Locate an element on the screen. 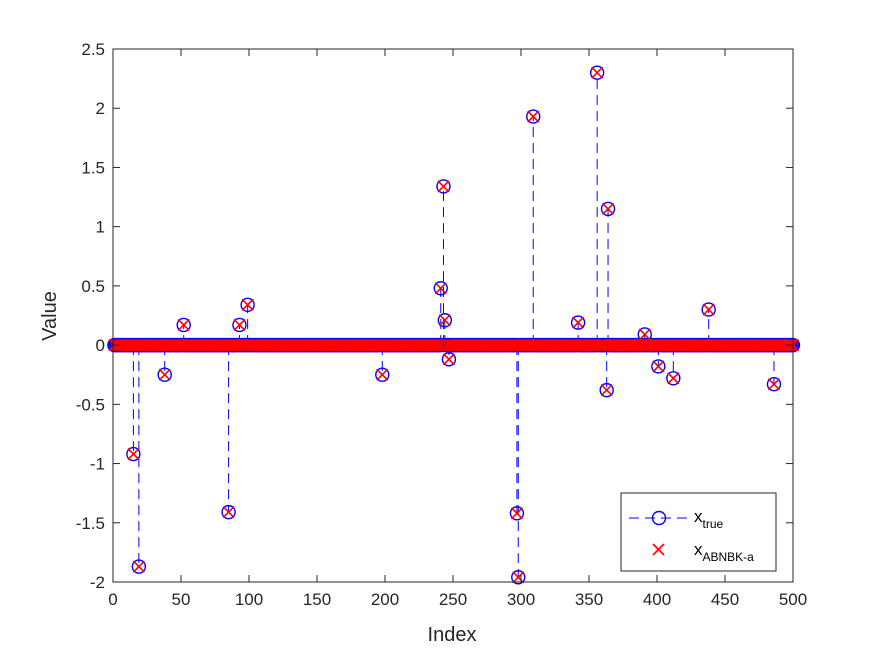 The width and height of the screenshot is (872, 654). legend-label-abnbk-base: x is located at coordinates (698, 549).